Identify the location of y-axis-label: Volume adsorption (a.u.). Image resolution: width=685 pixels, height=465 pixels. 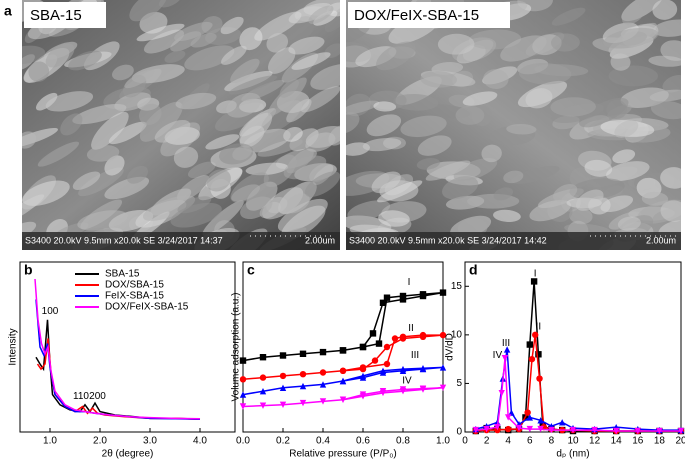
(236, 347).